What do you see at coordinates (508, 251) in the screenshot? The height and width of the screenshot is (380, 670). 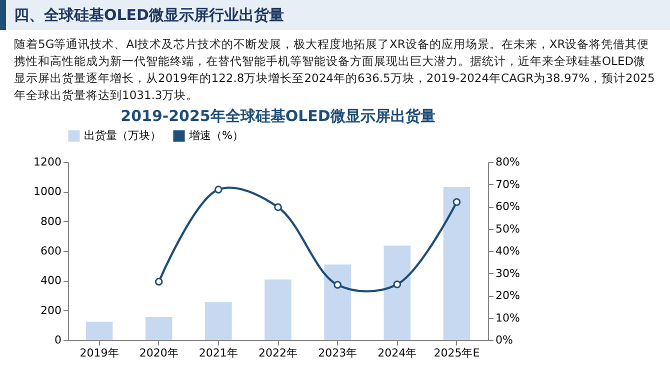 I see `y2-tick-label: 40%` at bounding box center [508, 251].